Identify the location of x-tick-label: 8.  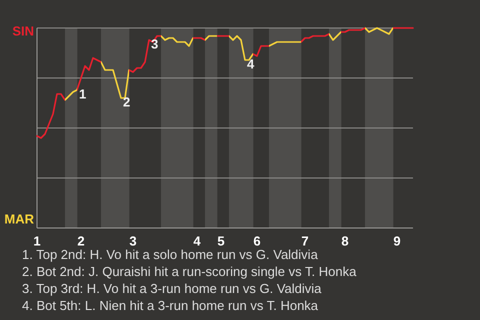
(345, 240).